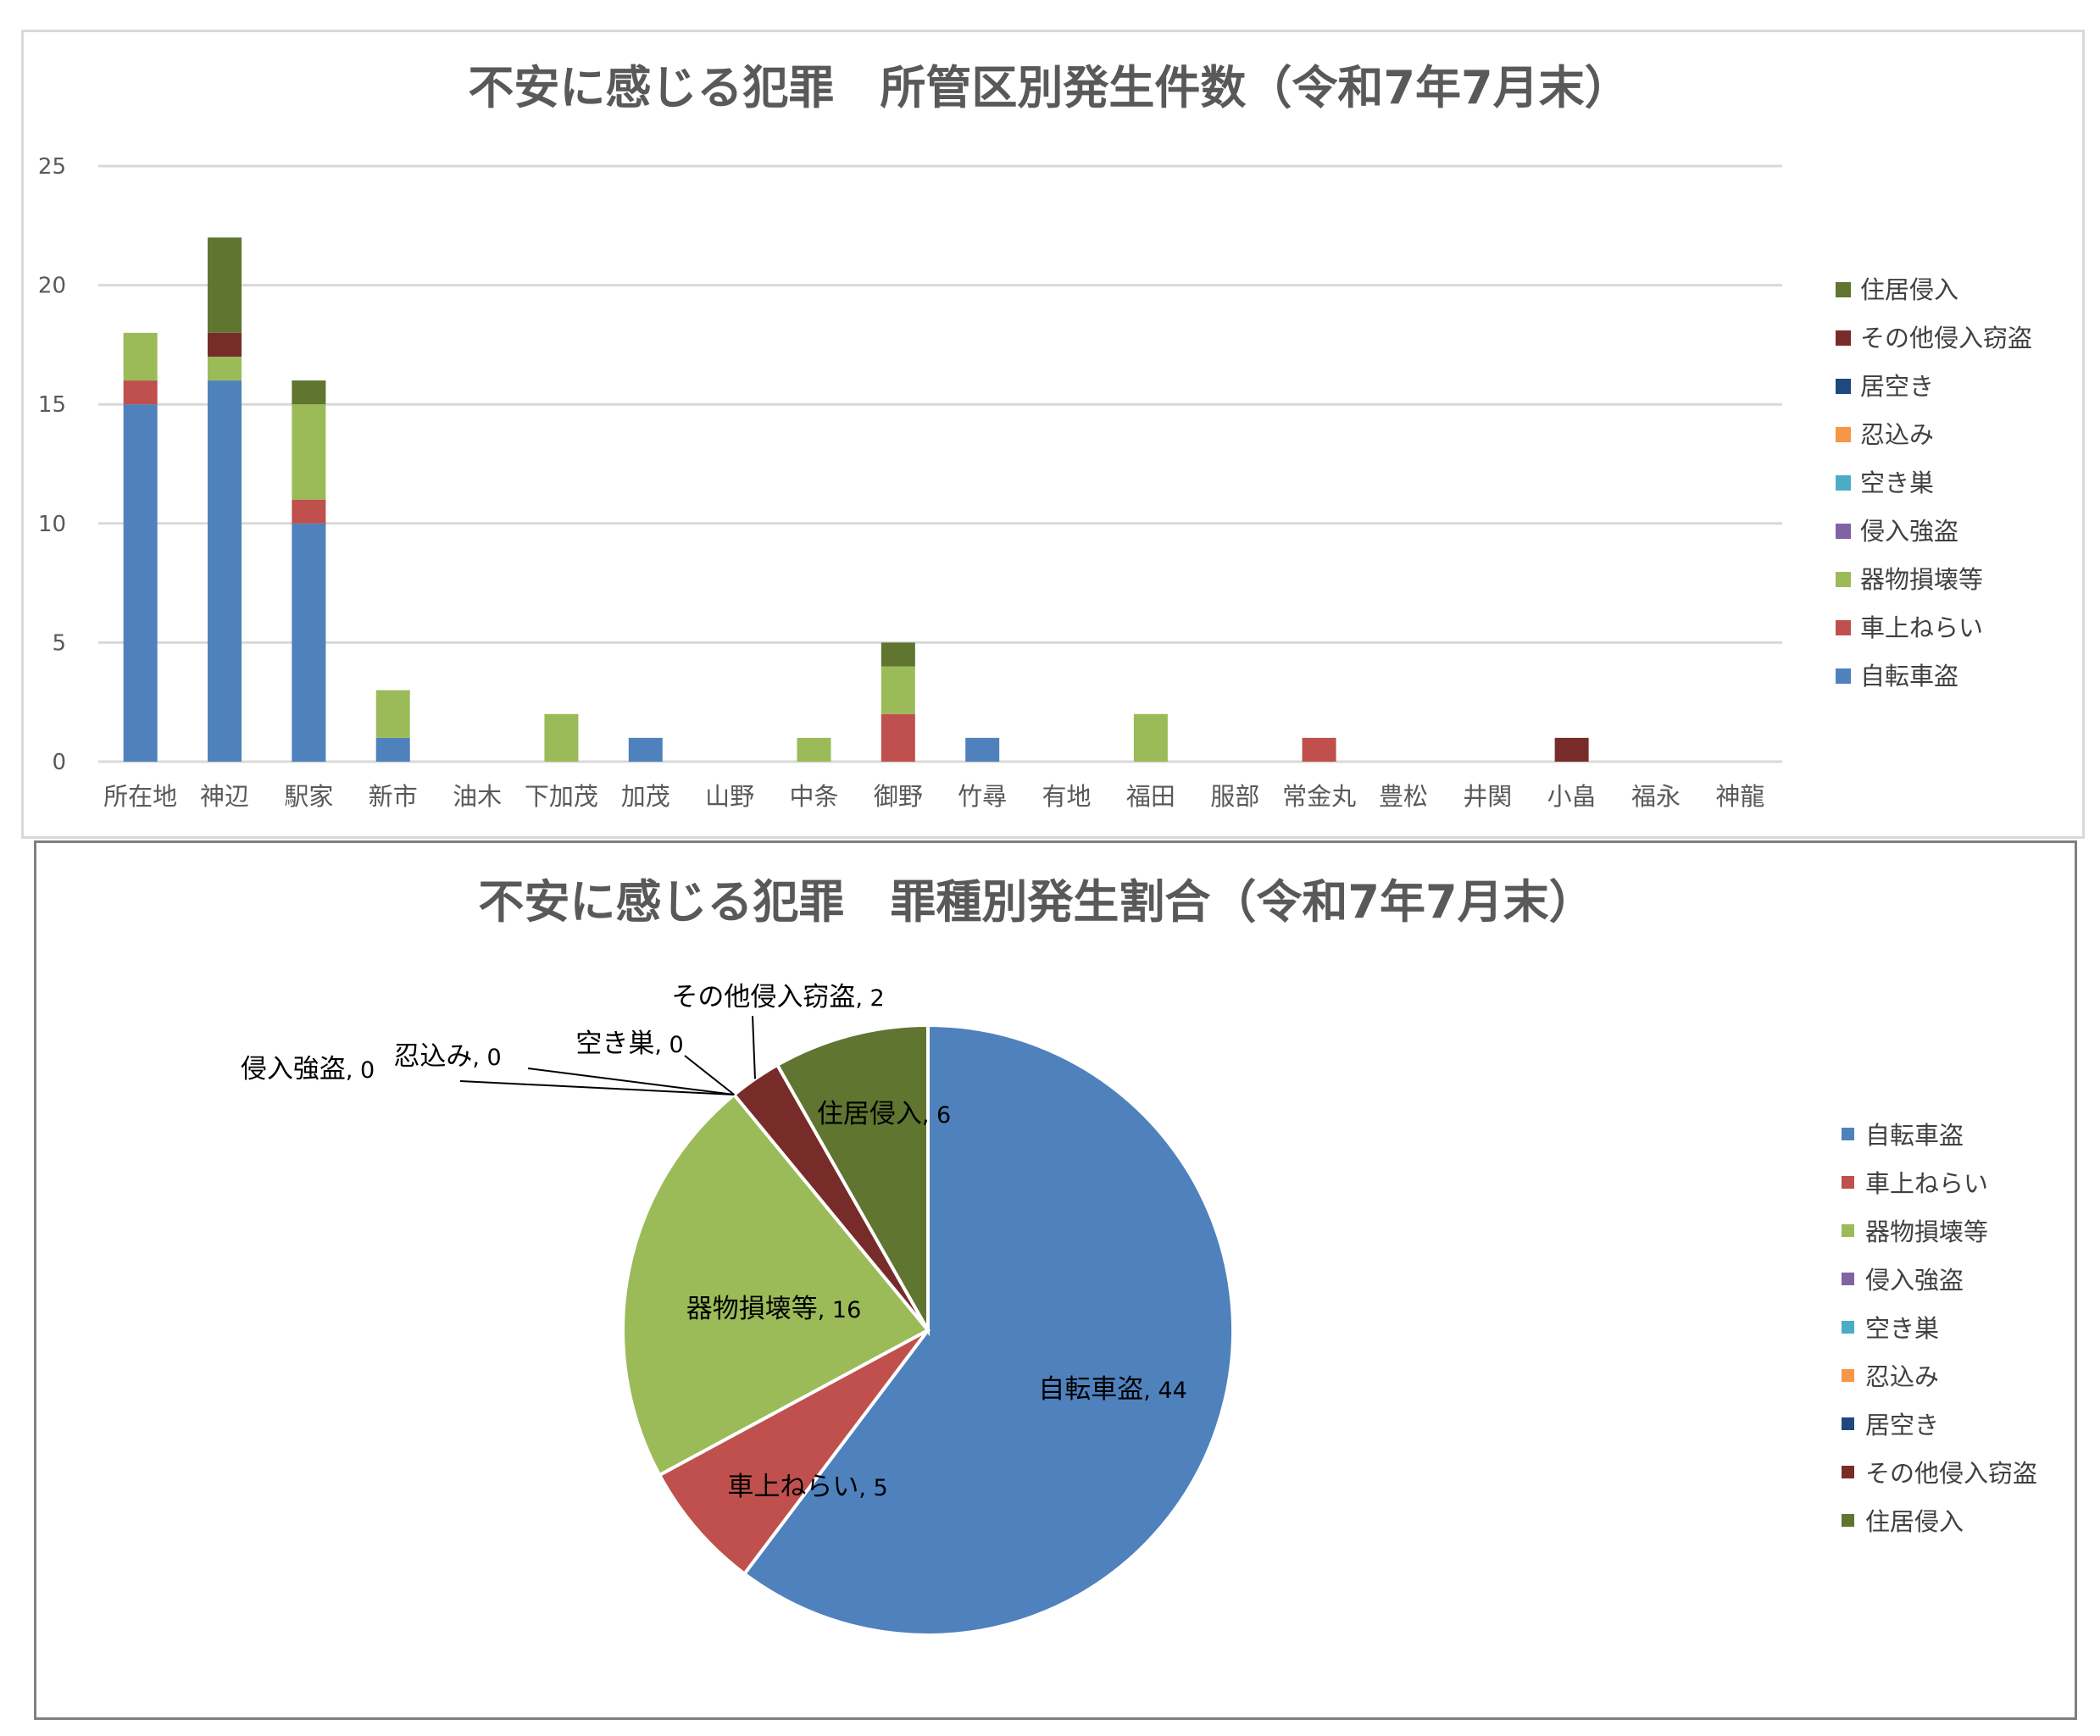  Describe the element at coordinates (308, 796) in the screenshot. I see `x-tick-label: 駅家` at that location.